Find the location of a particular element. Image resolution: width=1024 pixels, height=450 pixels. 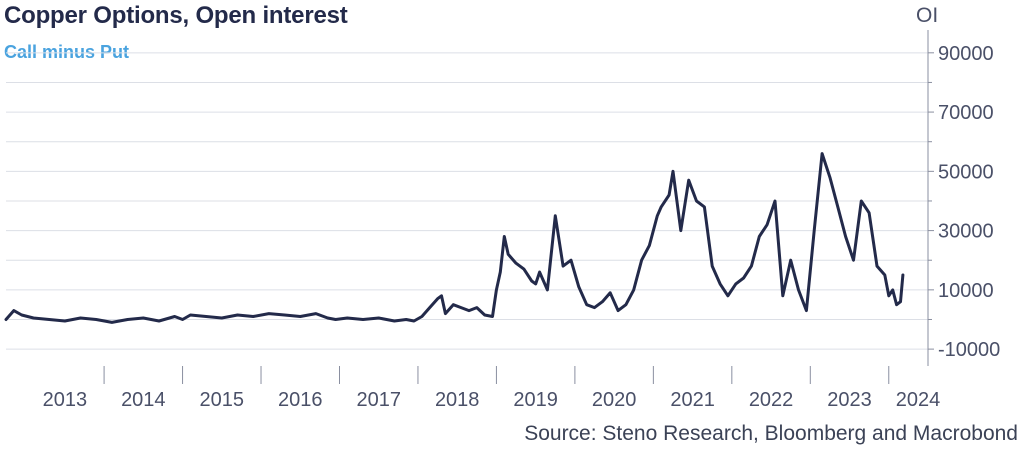

y-tick-label: 50000 is located at coordinates (966, 172).